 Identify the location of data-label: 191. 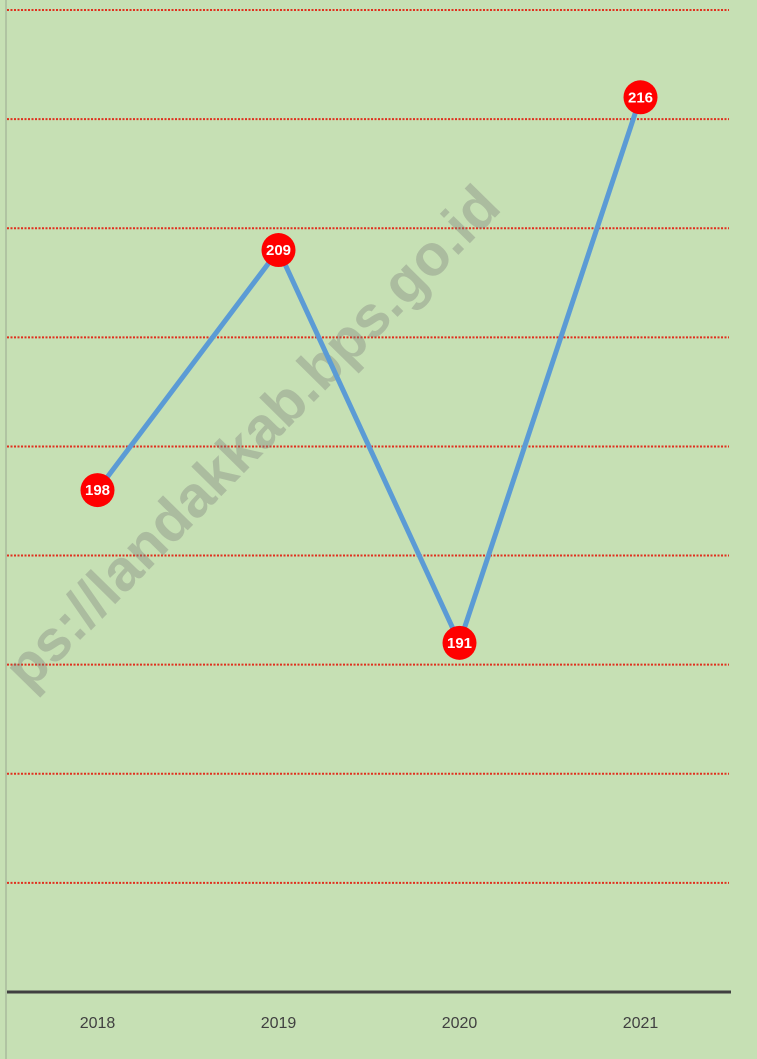
(459, 643).